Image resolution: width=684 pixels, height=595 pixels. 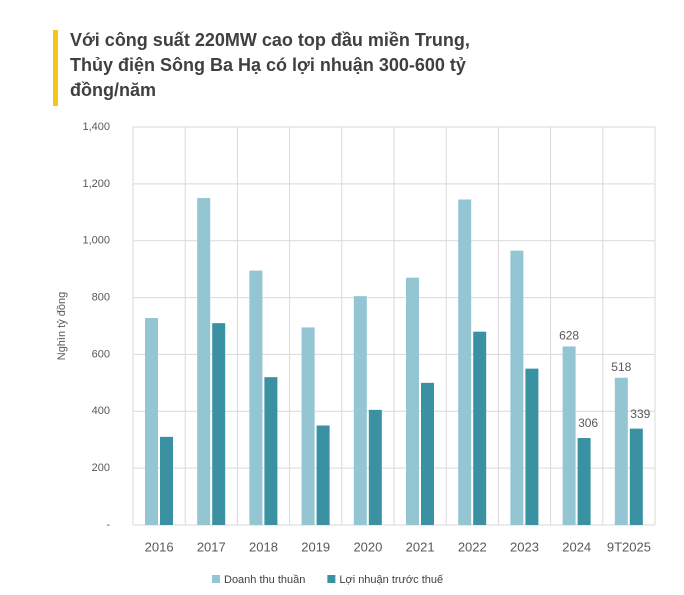 I want to click on y-tick-label: 1,200, so click(x=96, y=184).